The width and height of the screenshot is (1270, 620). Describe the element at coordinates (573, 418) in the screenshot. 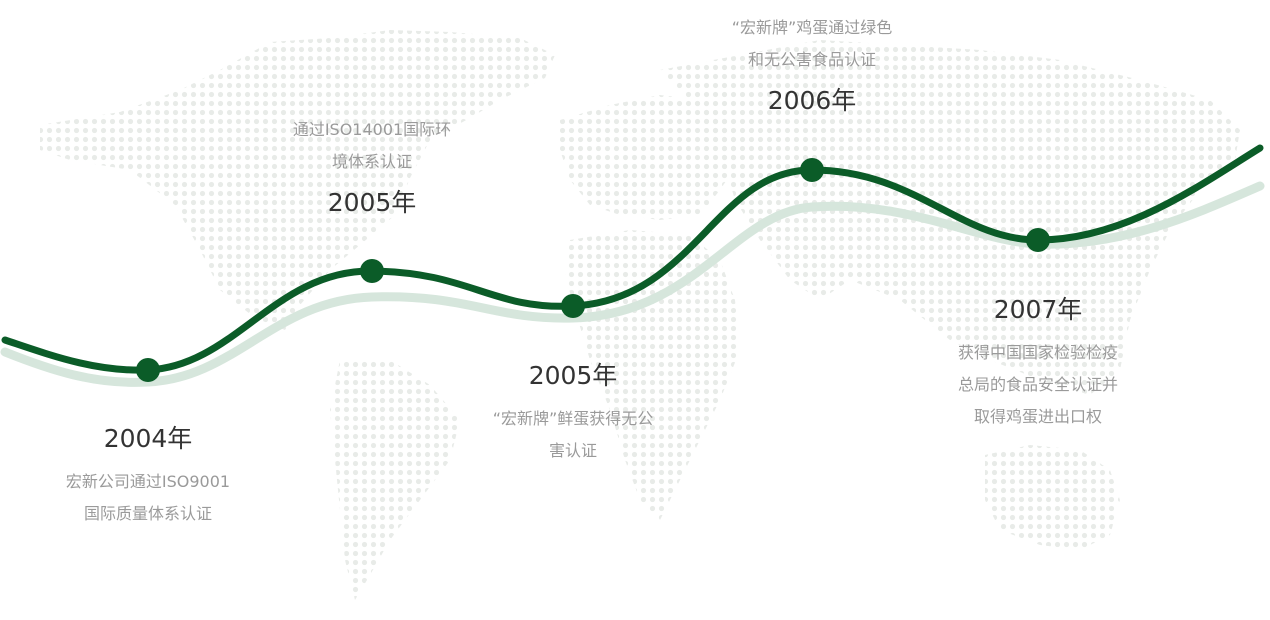

I see `milestone-description-line: “宏新牌”鲜蛋获得无公` at that location.